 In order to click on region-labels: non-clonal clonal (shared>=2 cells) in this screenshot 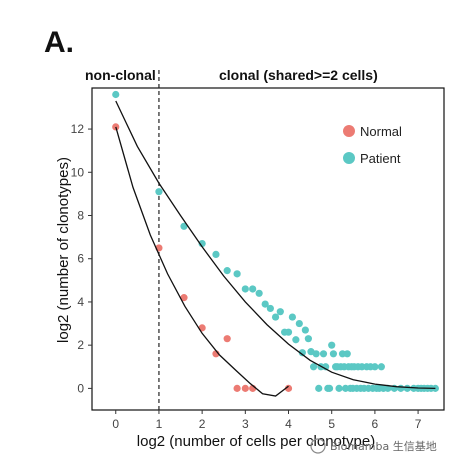, I will do `click(231, 75)`.